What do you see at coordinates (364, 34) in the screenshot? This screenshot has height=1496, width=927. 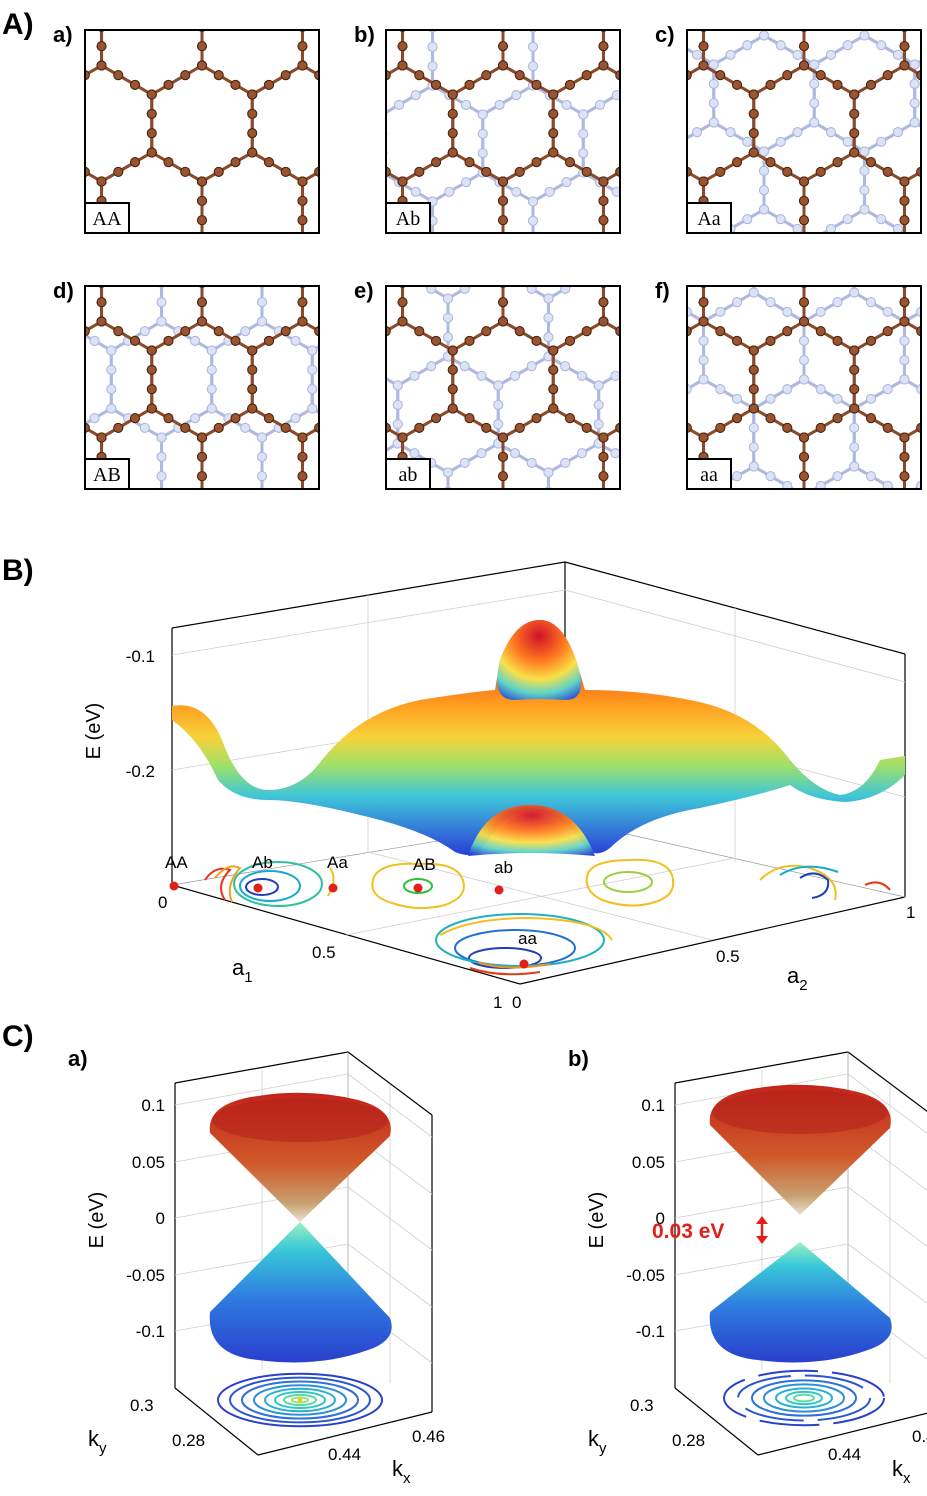 I see `lattice-letter-Ab: b)` at bounding box center [364, 34].